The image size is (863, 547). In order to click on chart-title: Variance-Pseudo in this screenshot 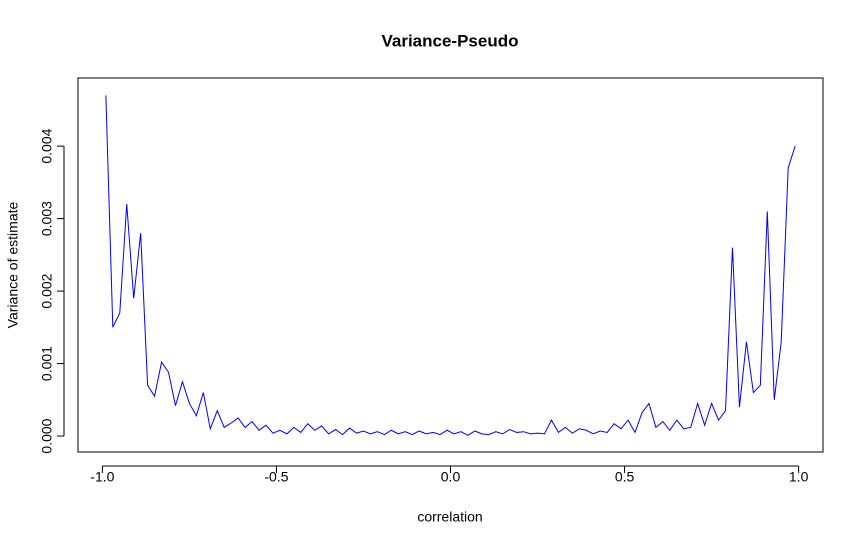, I will do `click(449, 40)`.